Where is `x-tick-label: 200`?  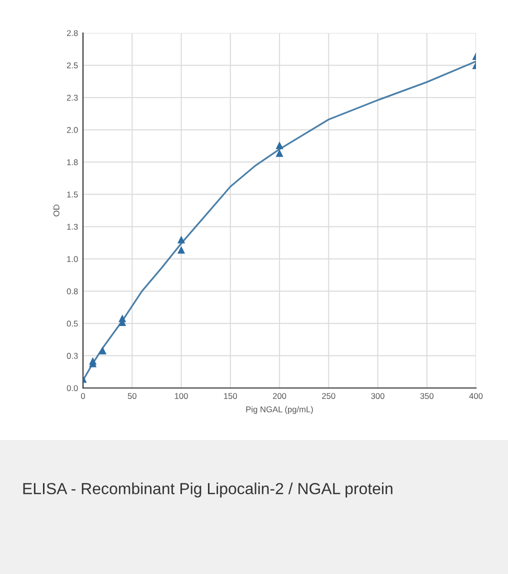
x-tick-label: 200 is located at coordinates (279, 396).